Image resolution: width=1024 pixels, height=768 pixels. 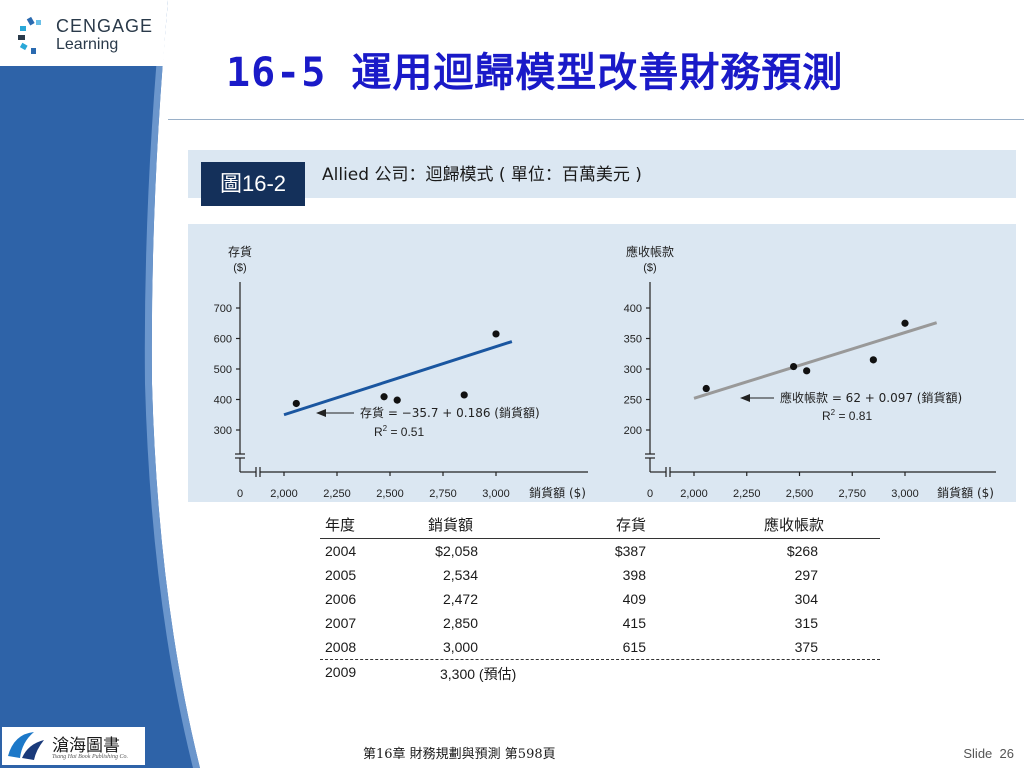 What do you see at coordinates (90, 757) in the screenshot?
I see `publisher-subtitle: Tsang Hai Book Publishing Co.` at bounding box center [90, 757].